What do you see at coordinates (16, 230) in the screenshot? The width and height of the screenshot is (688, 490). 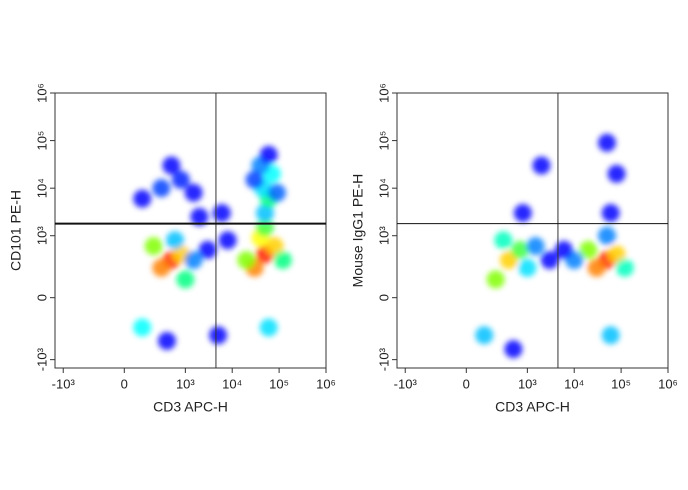 I see `y-axis-label: CD101 PE-H` at bounding box center [16, 230].